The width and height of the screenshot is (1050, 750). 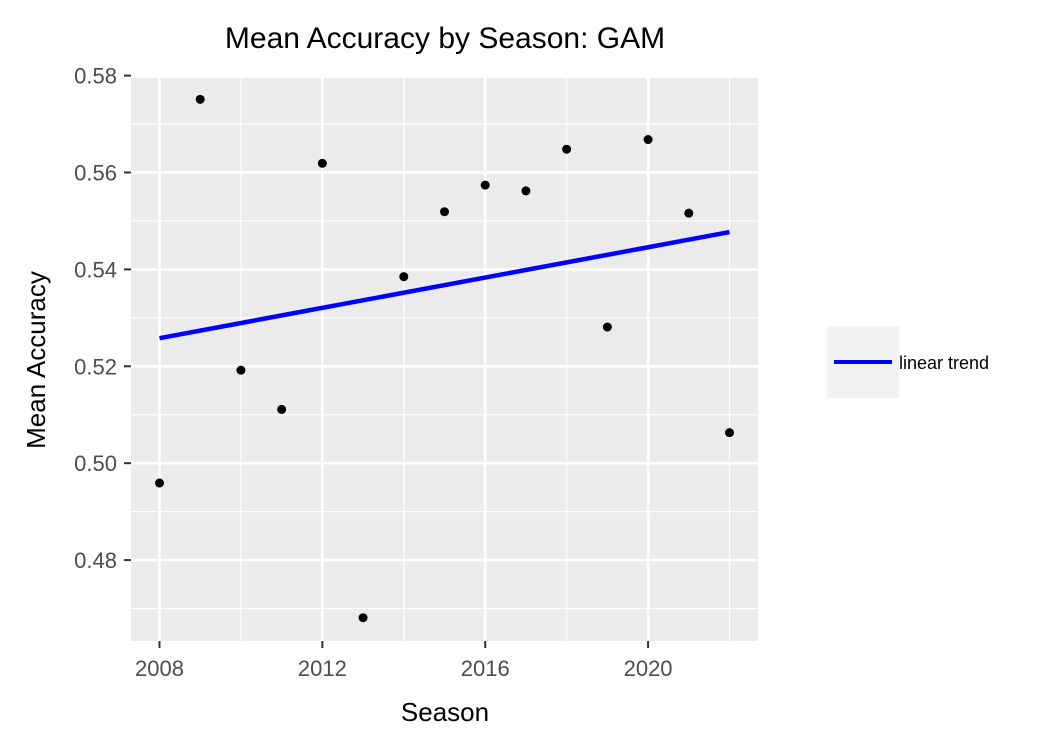 What do you see at coordinates (689, 213) in the screenshot?
I see `data-point-2021` at bounding box center [689, 213].